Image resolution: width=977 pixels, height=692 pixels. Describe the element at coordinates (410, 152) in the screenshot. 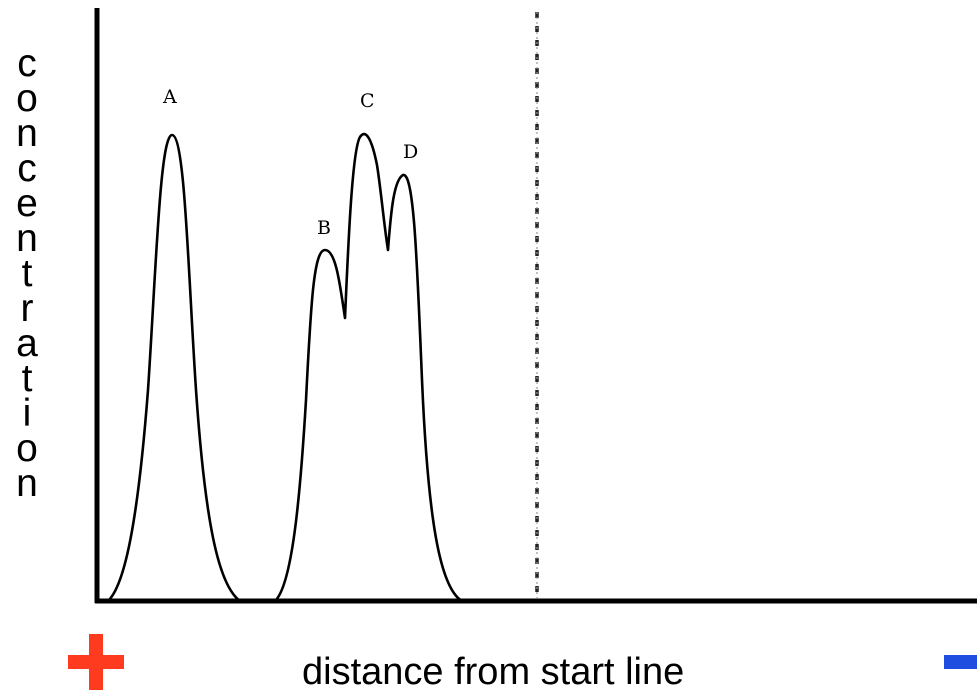

I see `peak-label-d: D` at that location.